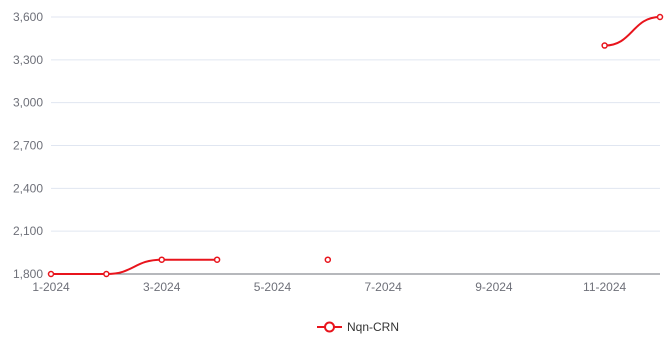  I want to click on y-tick-label: 2,700, so click(28, 146).